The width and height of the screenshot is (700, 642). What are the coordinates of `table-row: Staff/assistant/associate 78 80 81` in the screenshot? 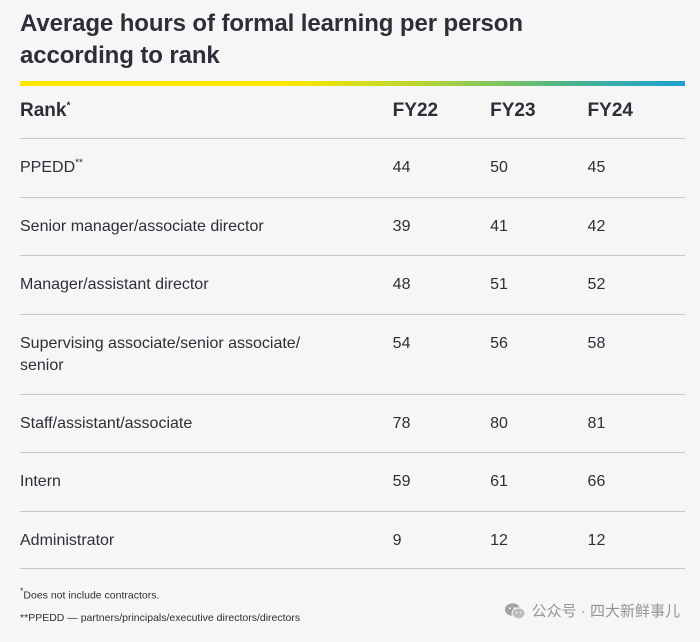 It's located at (352, 423).